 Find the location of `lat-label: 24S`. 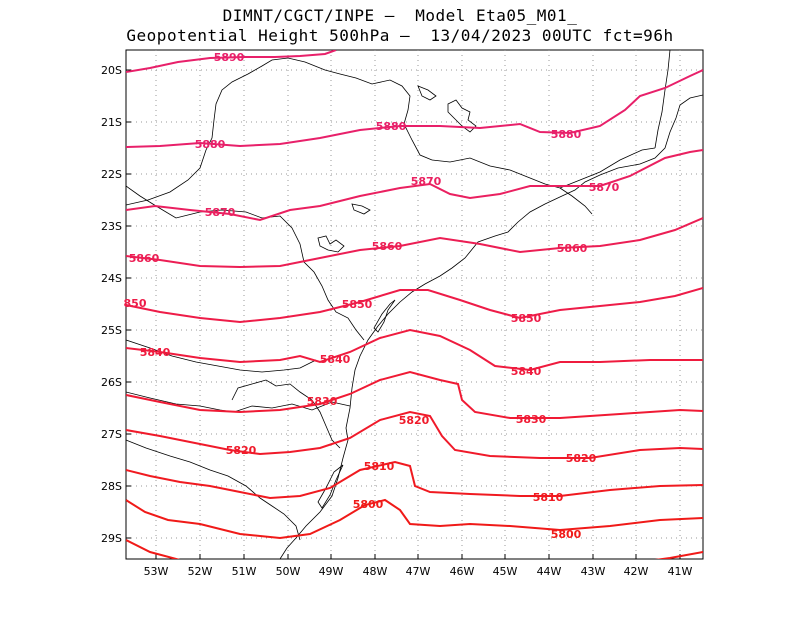

lat-label: 24S is located at coordinates (111, 278).